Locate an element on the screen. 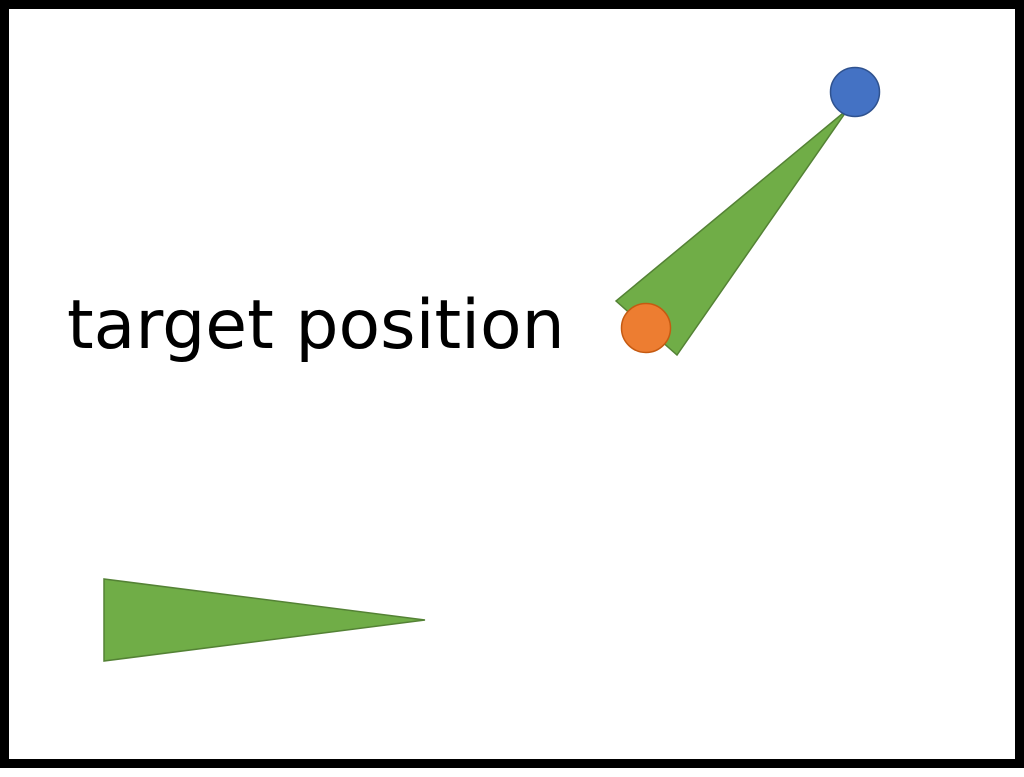 This screenshot has height=777, width=1024. target-position-marker is located at coordinates (646, 328).